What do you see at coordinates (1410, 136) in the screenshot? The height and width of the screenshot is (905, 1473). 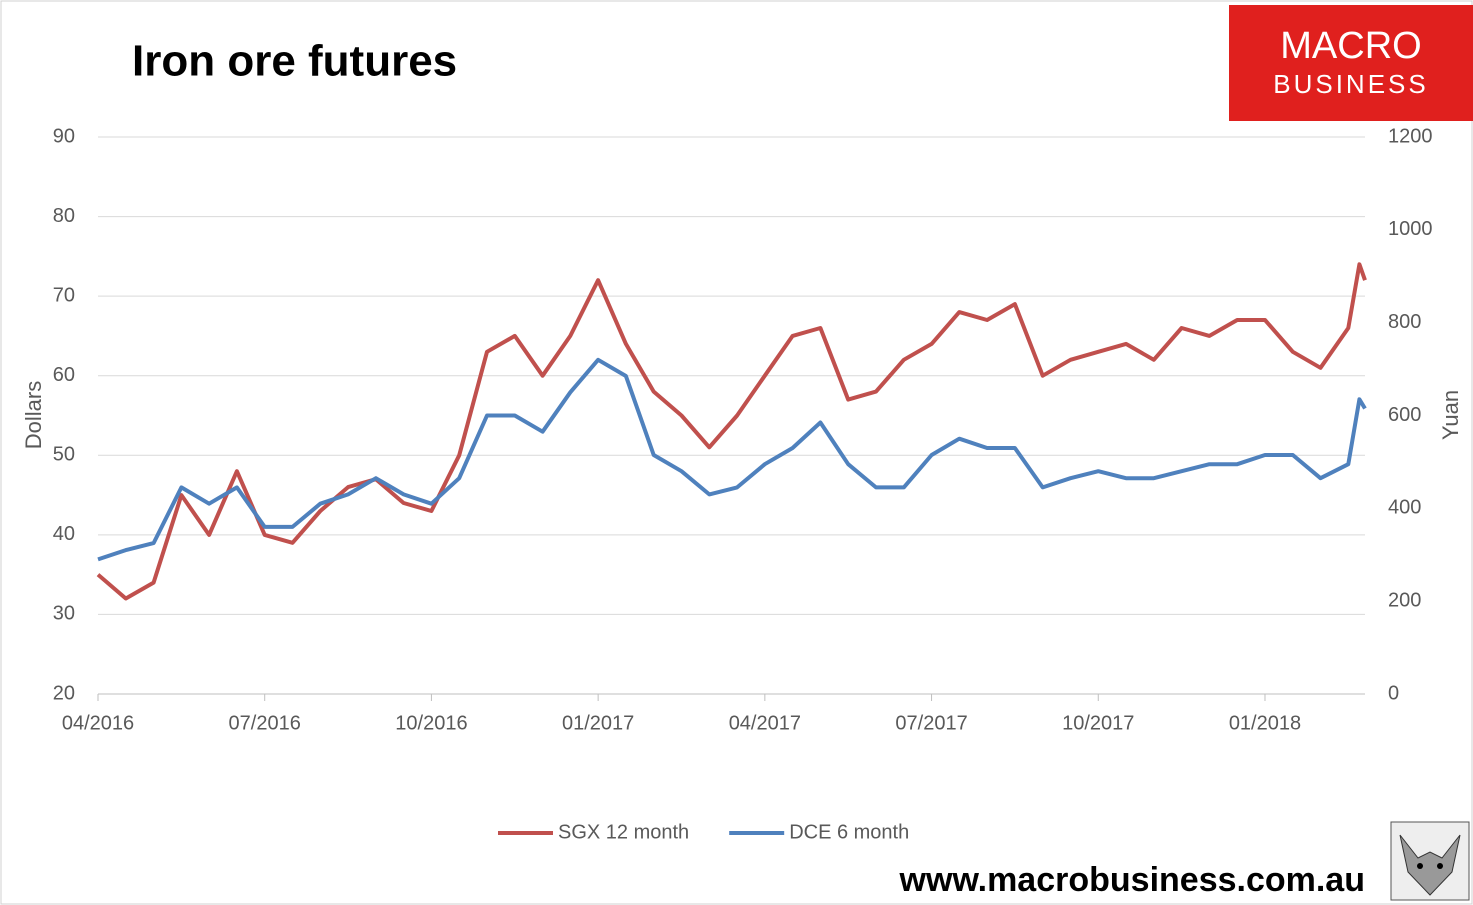 I see `y2-tick-label: 1200` at bounding box center [1410, 136].